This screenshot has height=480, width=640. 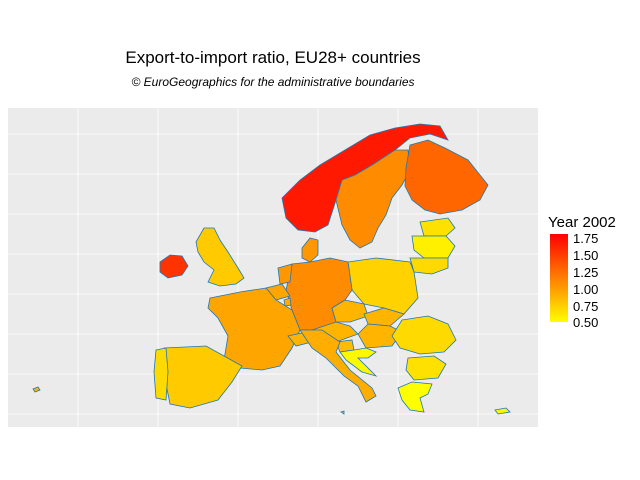 I want to click on country-italy, so click(x=338, y=366).